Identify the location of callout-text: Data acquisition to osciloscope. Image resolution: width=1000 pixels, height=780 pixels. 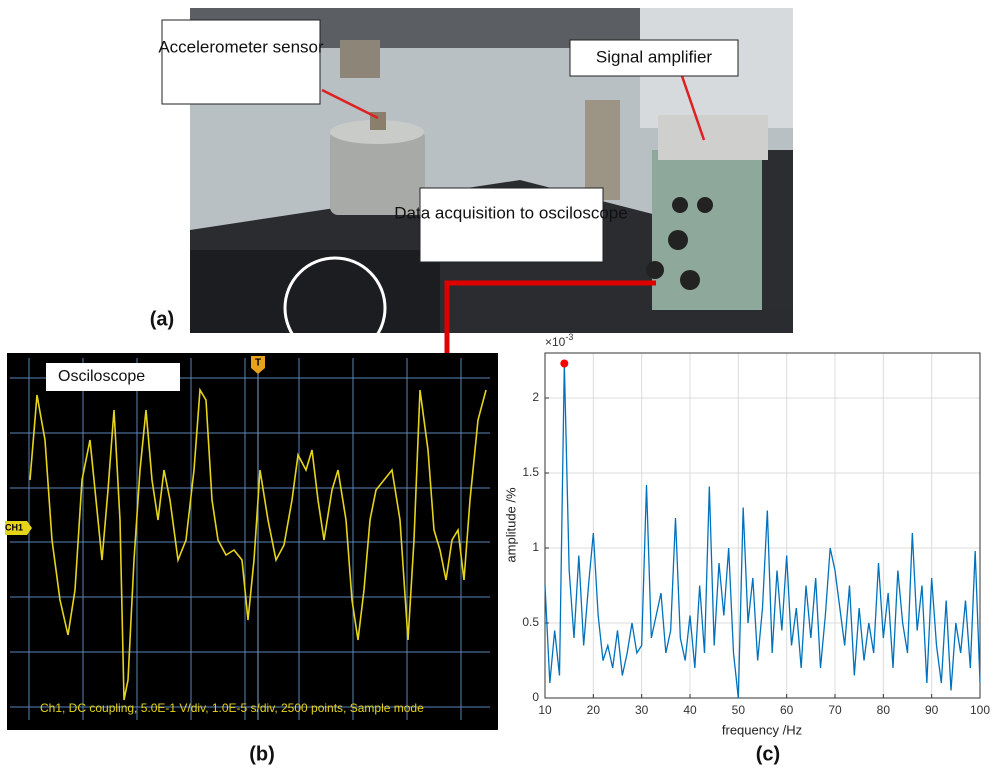
(510, 212).